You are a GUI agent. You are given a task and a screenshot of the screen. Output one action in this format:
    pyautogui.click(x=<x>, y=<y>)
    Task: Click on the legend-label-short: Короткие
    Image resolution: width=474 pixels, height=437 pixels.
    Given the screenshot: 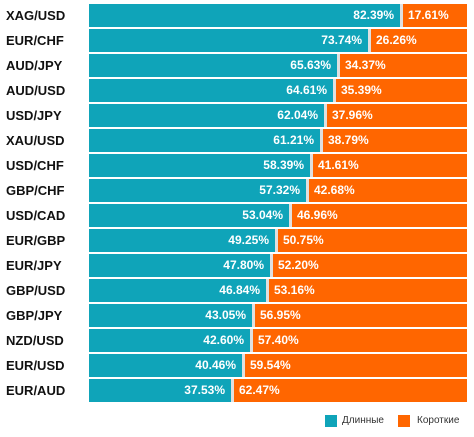 What is the action you would take?
    pyautogui.click(x=438, y=420)
    